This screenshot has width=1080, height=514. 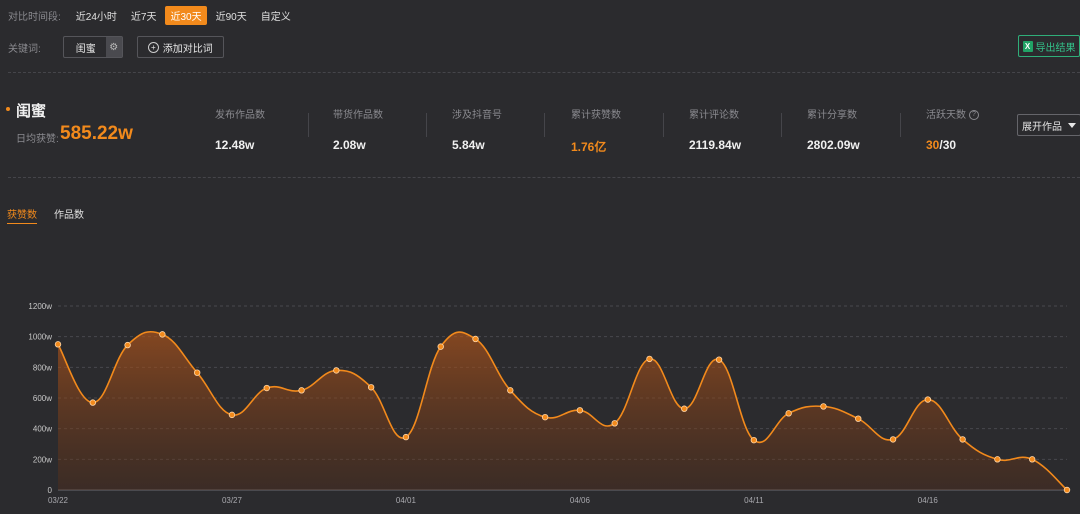 What do you see at coordinates (40, 337) in the screenshot?
I see `y-tick-label: 1000w` at bounding box center [40, 337].